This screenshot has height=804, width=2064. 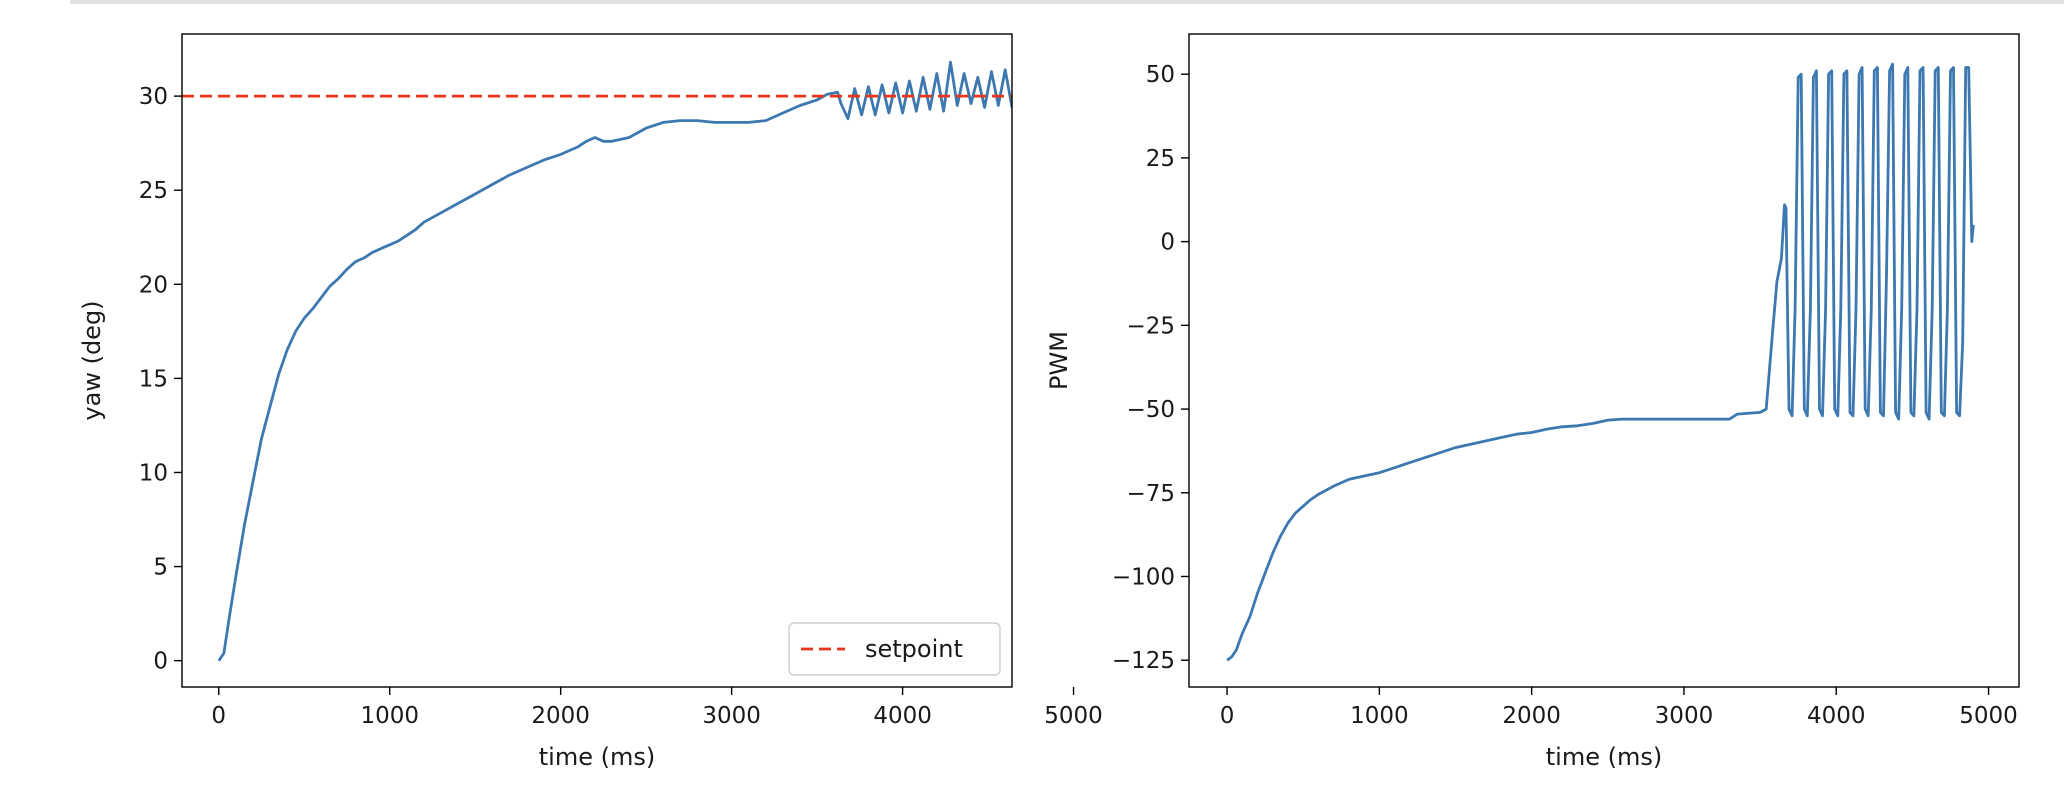 What do you see at coordinates (160, 568) in the screenshot?
I see `y-tick-label: 5` at bounding box center [160, 568].